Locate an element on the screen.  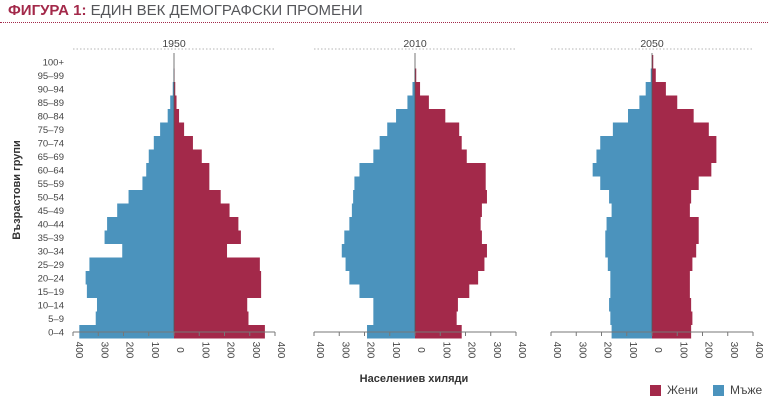
panel-2010-x-tick-label: 400 is located at coordinates (521, 350).